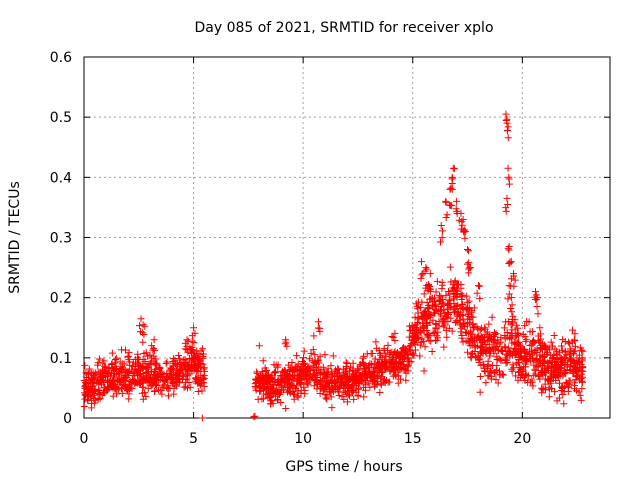  What do you see at coordinates (303, 439) in the screenshot?
I see `x-tick-label: 10` at bounding box center [303, 439].